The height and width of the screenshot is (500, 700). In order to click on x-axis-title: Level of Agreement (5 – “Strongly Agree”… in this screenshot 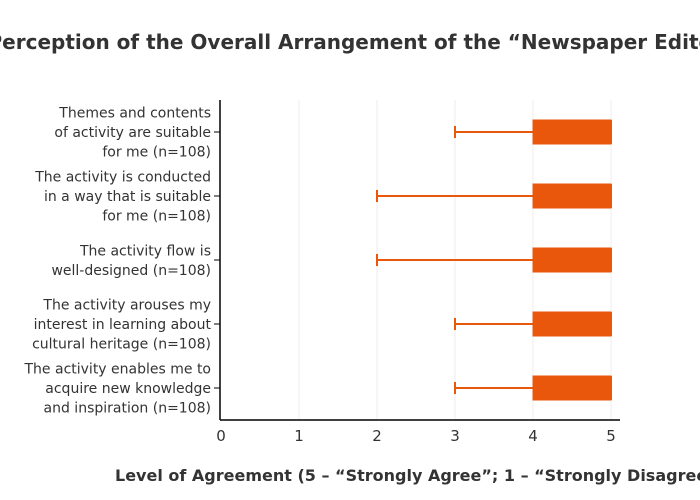, I will do `click(407, 475)`.